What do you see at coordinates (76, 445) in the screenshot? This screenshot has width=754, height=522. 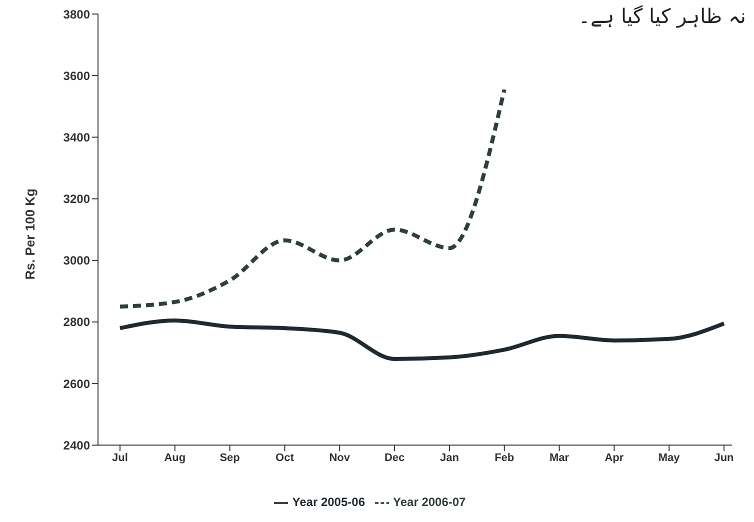 I see `y-tick-label: 2400` at bounding box center [76, 445].